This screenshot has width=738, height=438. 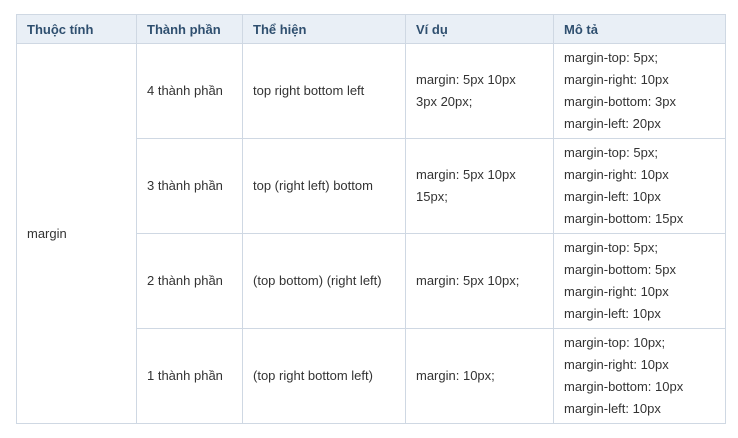 I want to click on syntax-cell: (top right bottom left), so click(x=324, y=376).